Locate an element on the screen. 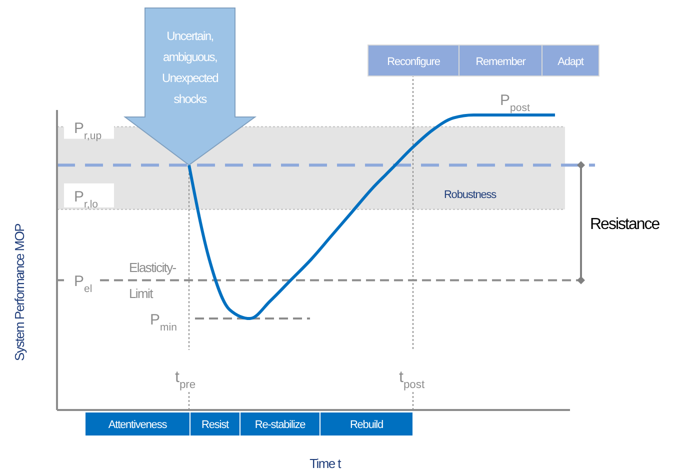 This screenshot has width=679, height=474. ref-line-label: P$_{r,up}$ is located at coordinates (88, 131).